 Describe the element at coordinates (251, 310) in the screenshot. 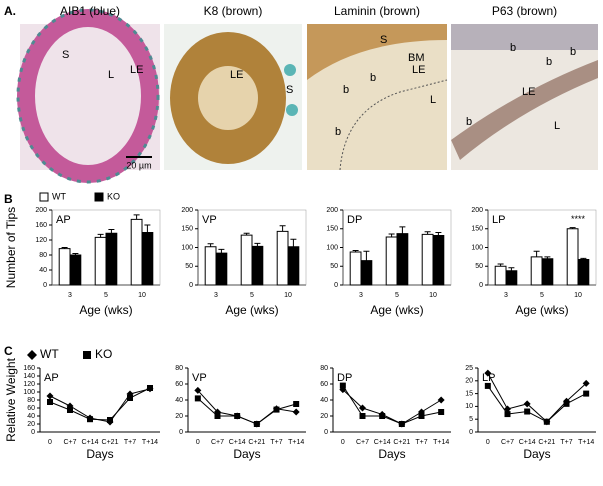

I see `x-axis-label: Age (wks)` at that location.